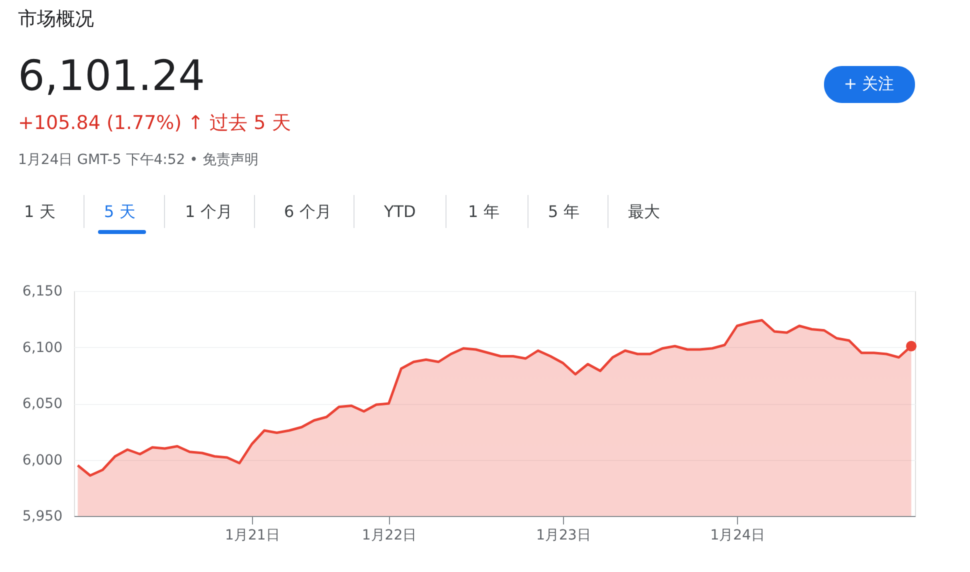  What do you see at coordinates (737, 536) in the screenshot?
I see `x-tick-label: 1月24日` at bounding box center [737, 536].